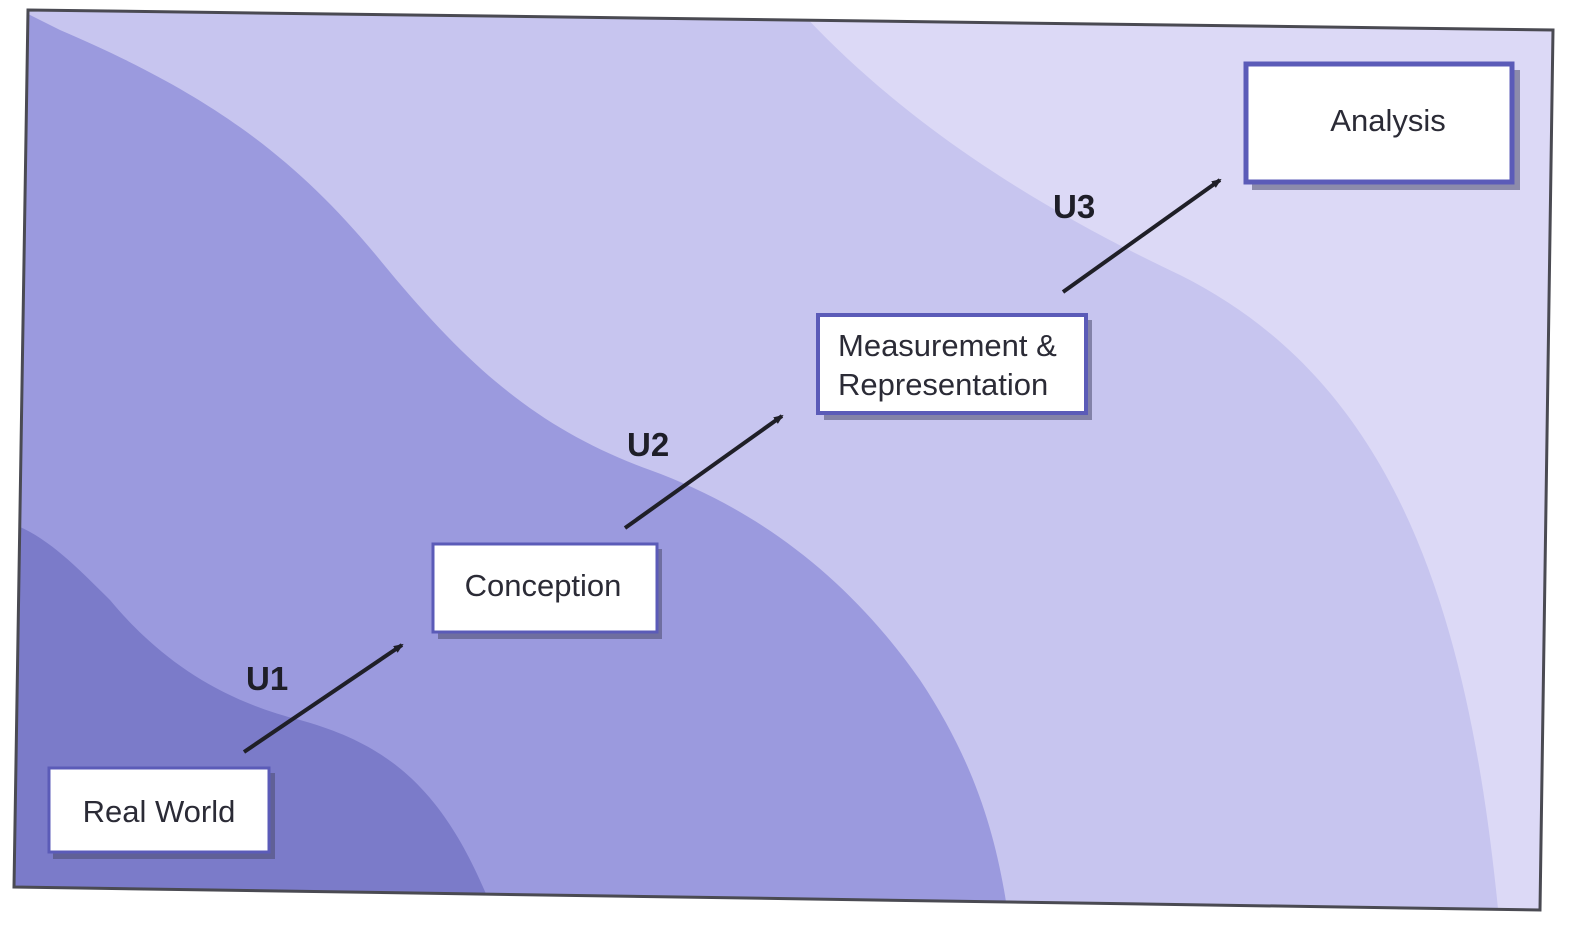  What do you see at coordinates (947, 345) in the screenshot?
I see `stage-label-measurement-line1: Measurement &` at bounding box center [947, 345].